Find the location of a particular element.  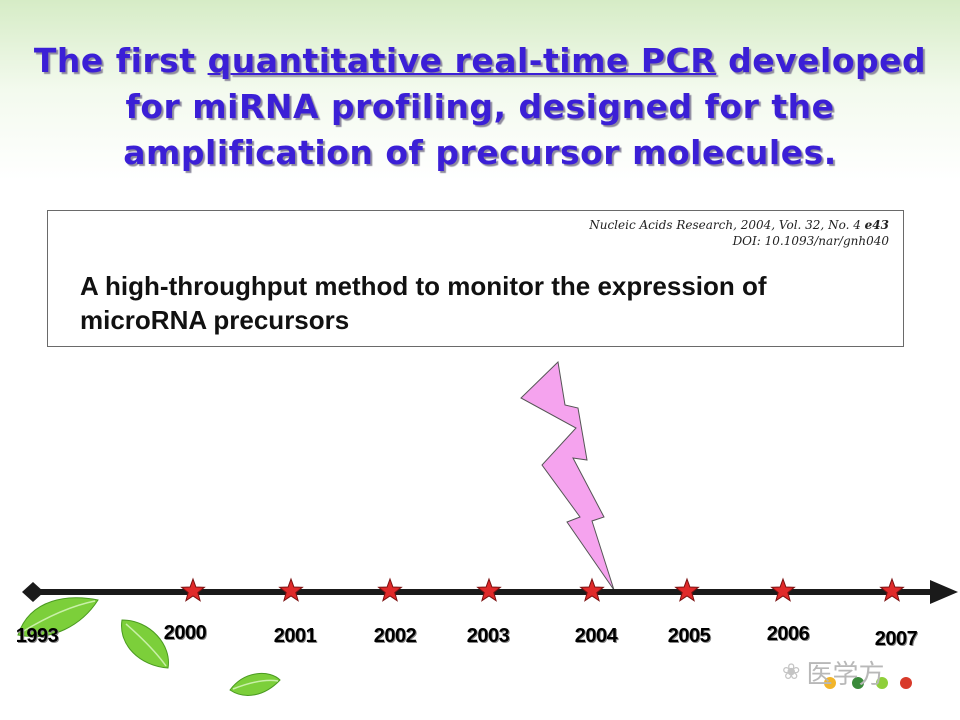

title-highlight: quantitative real-time PCR is located at coordinates (462, 60).